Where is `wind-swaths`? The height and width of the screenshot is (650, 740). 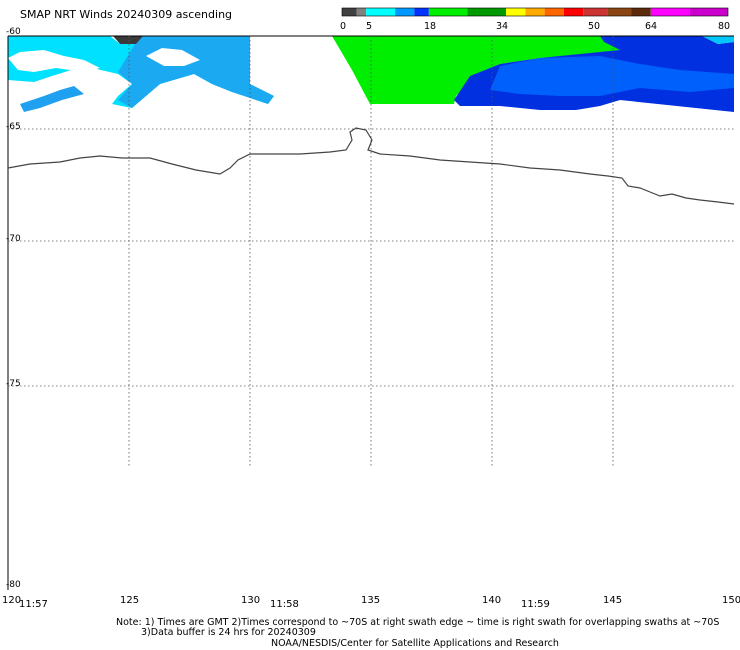 wind-swaths is located at coordinates (371, 74).